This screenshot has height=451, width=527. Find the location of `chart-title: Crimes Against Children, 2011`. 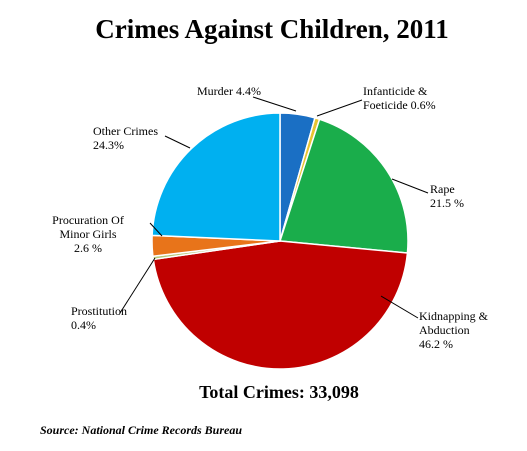

chart-title: Crimes Against Children, 2011 is located at coordinates (272, 29).